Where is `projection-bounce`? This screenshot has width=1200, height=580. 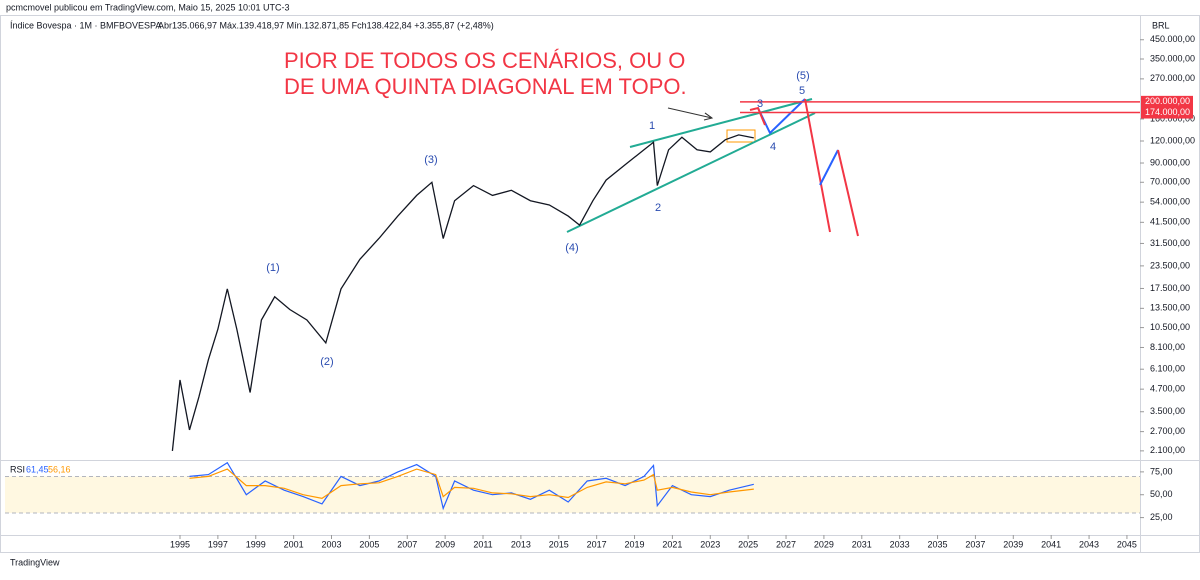 projection-bounce is located at coordinates (829, 167).